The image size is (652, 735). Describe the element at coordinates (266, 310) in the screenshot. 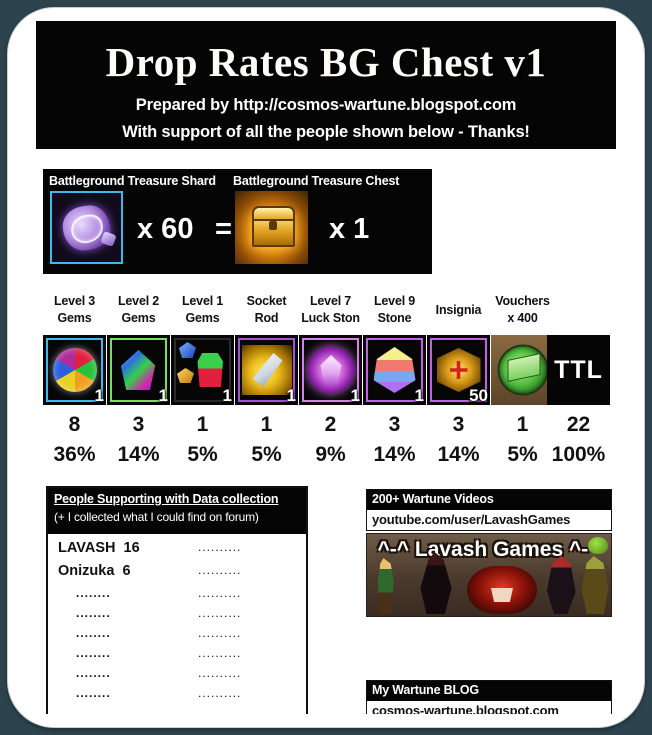

I see `item-header-3: Socket Rod` at that location.